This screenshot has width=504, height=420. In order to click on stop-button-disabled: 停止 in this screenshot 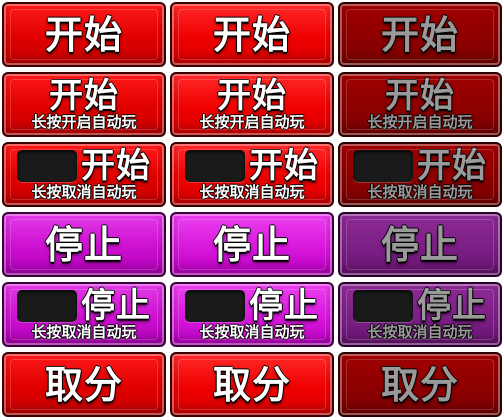, I will do `click(420, 244)`.